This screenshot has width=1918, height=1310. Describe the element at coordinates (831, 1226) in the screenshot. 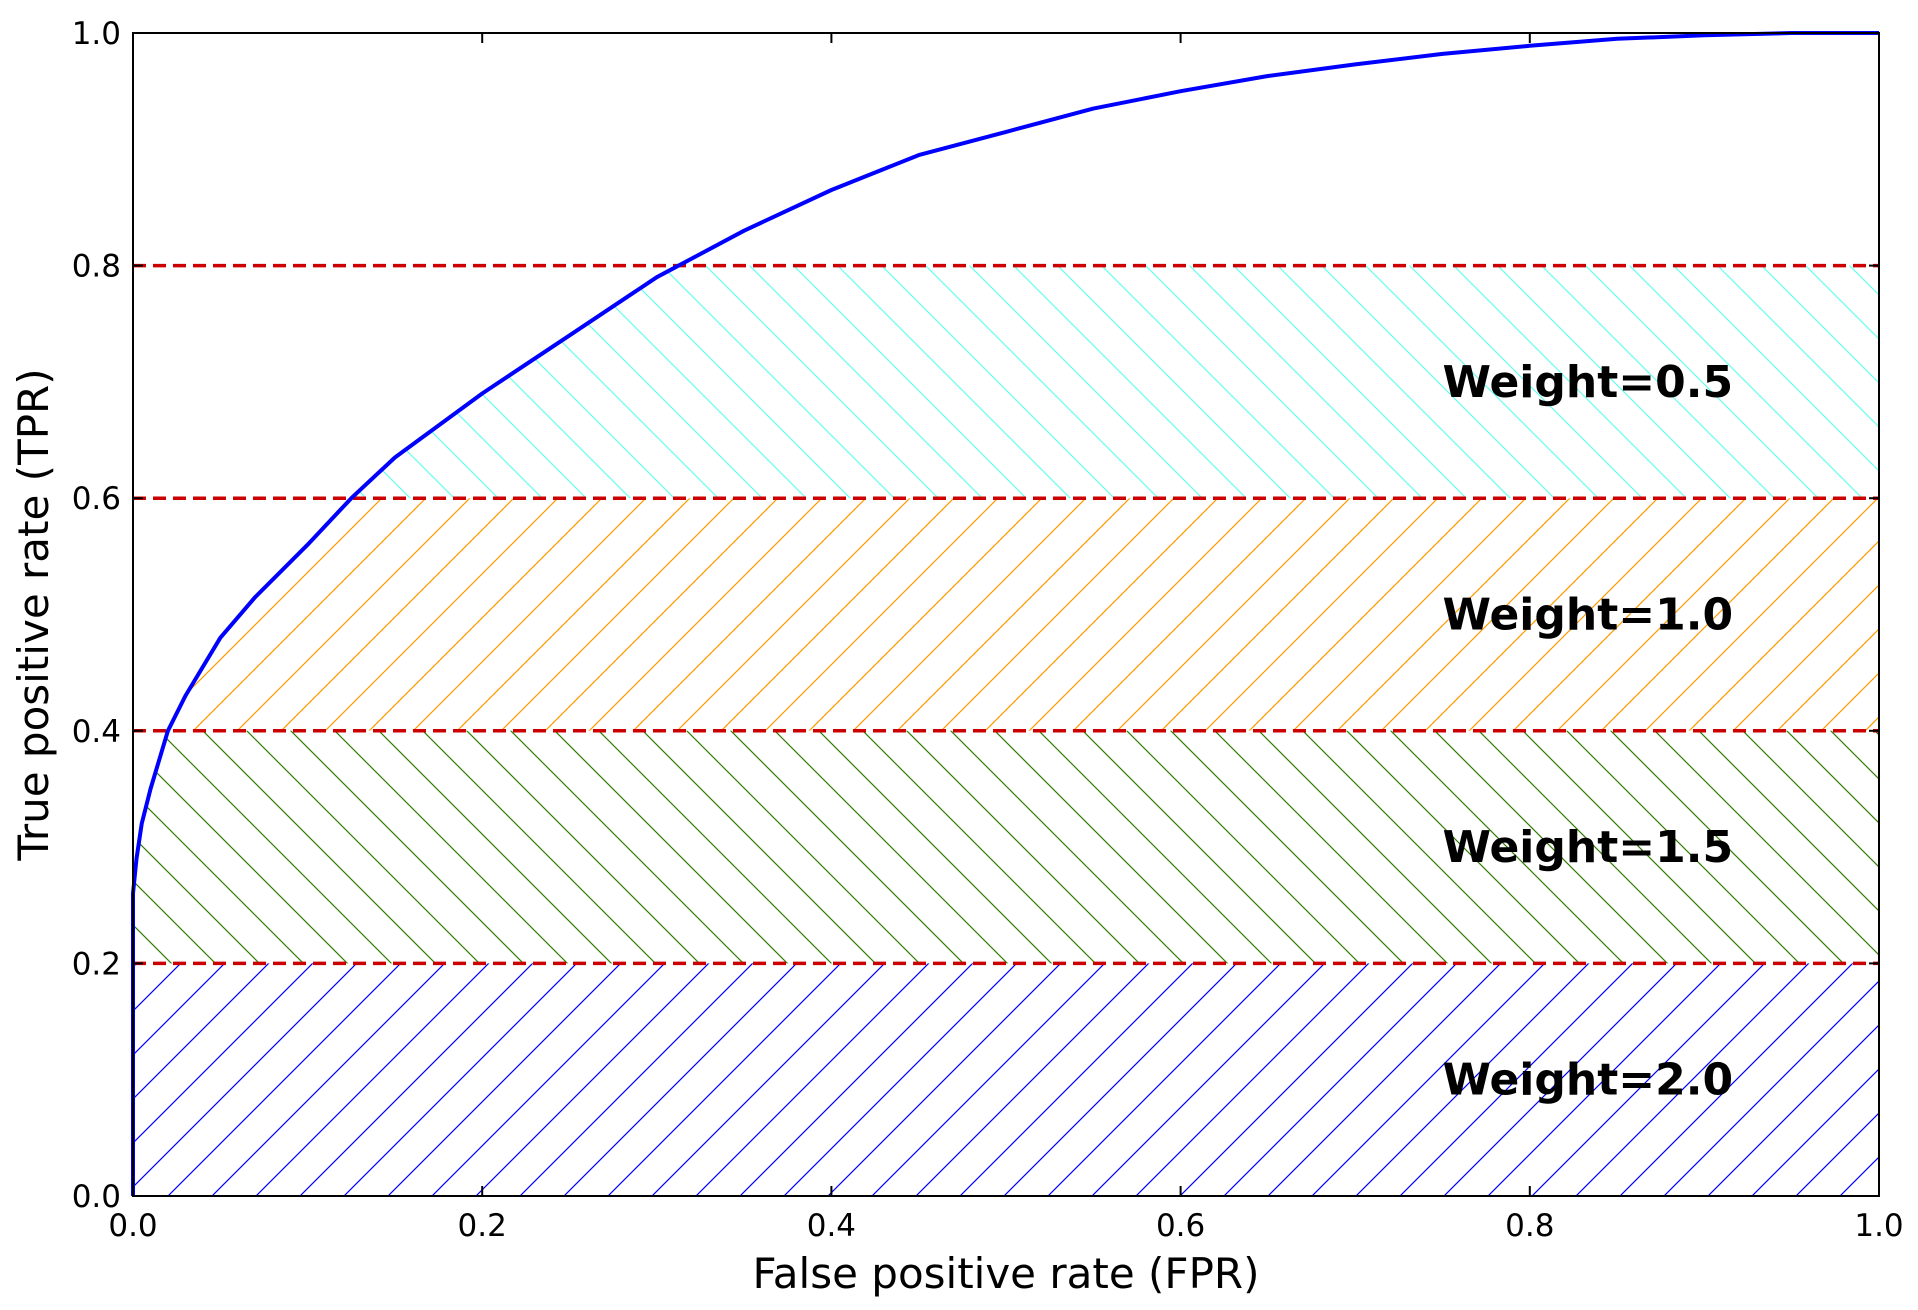

I see `x-tick-label: 0.4` at that location.